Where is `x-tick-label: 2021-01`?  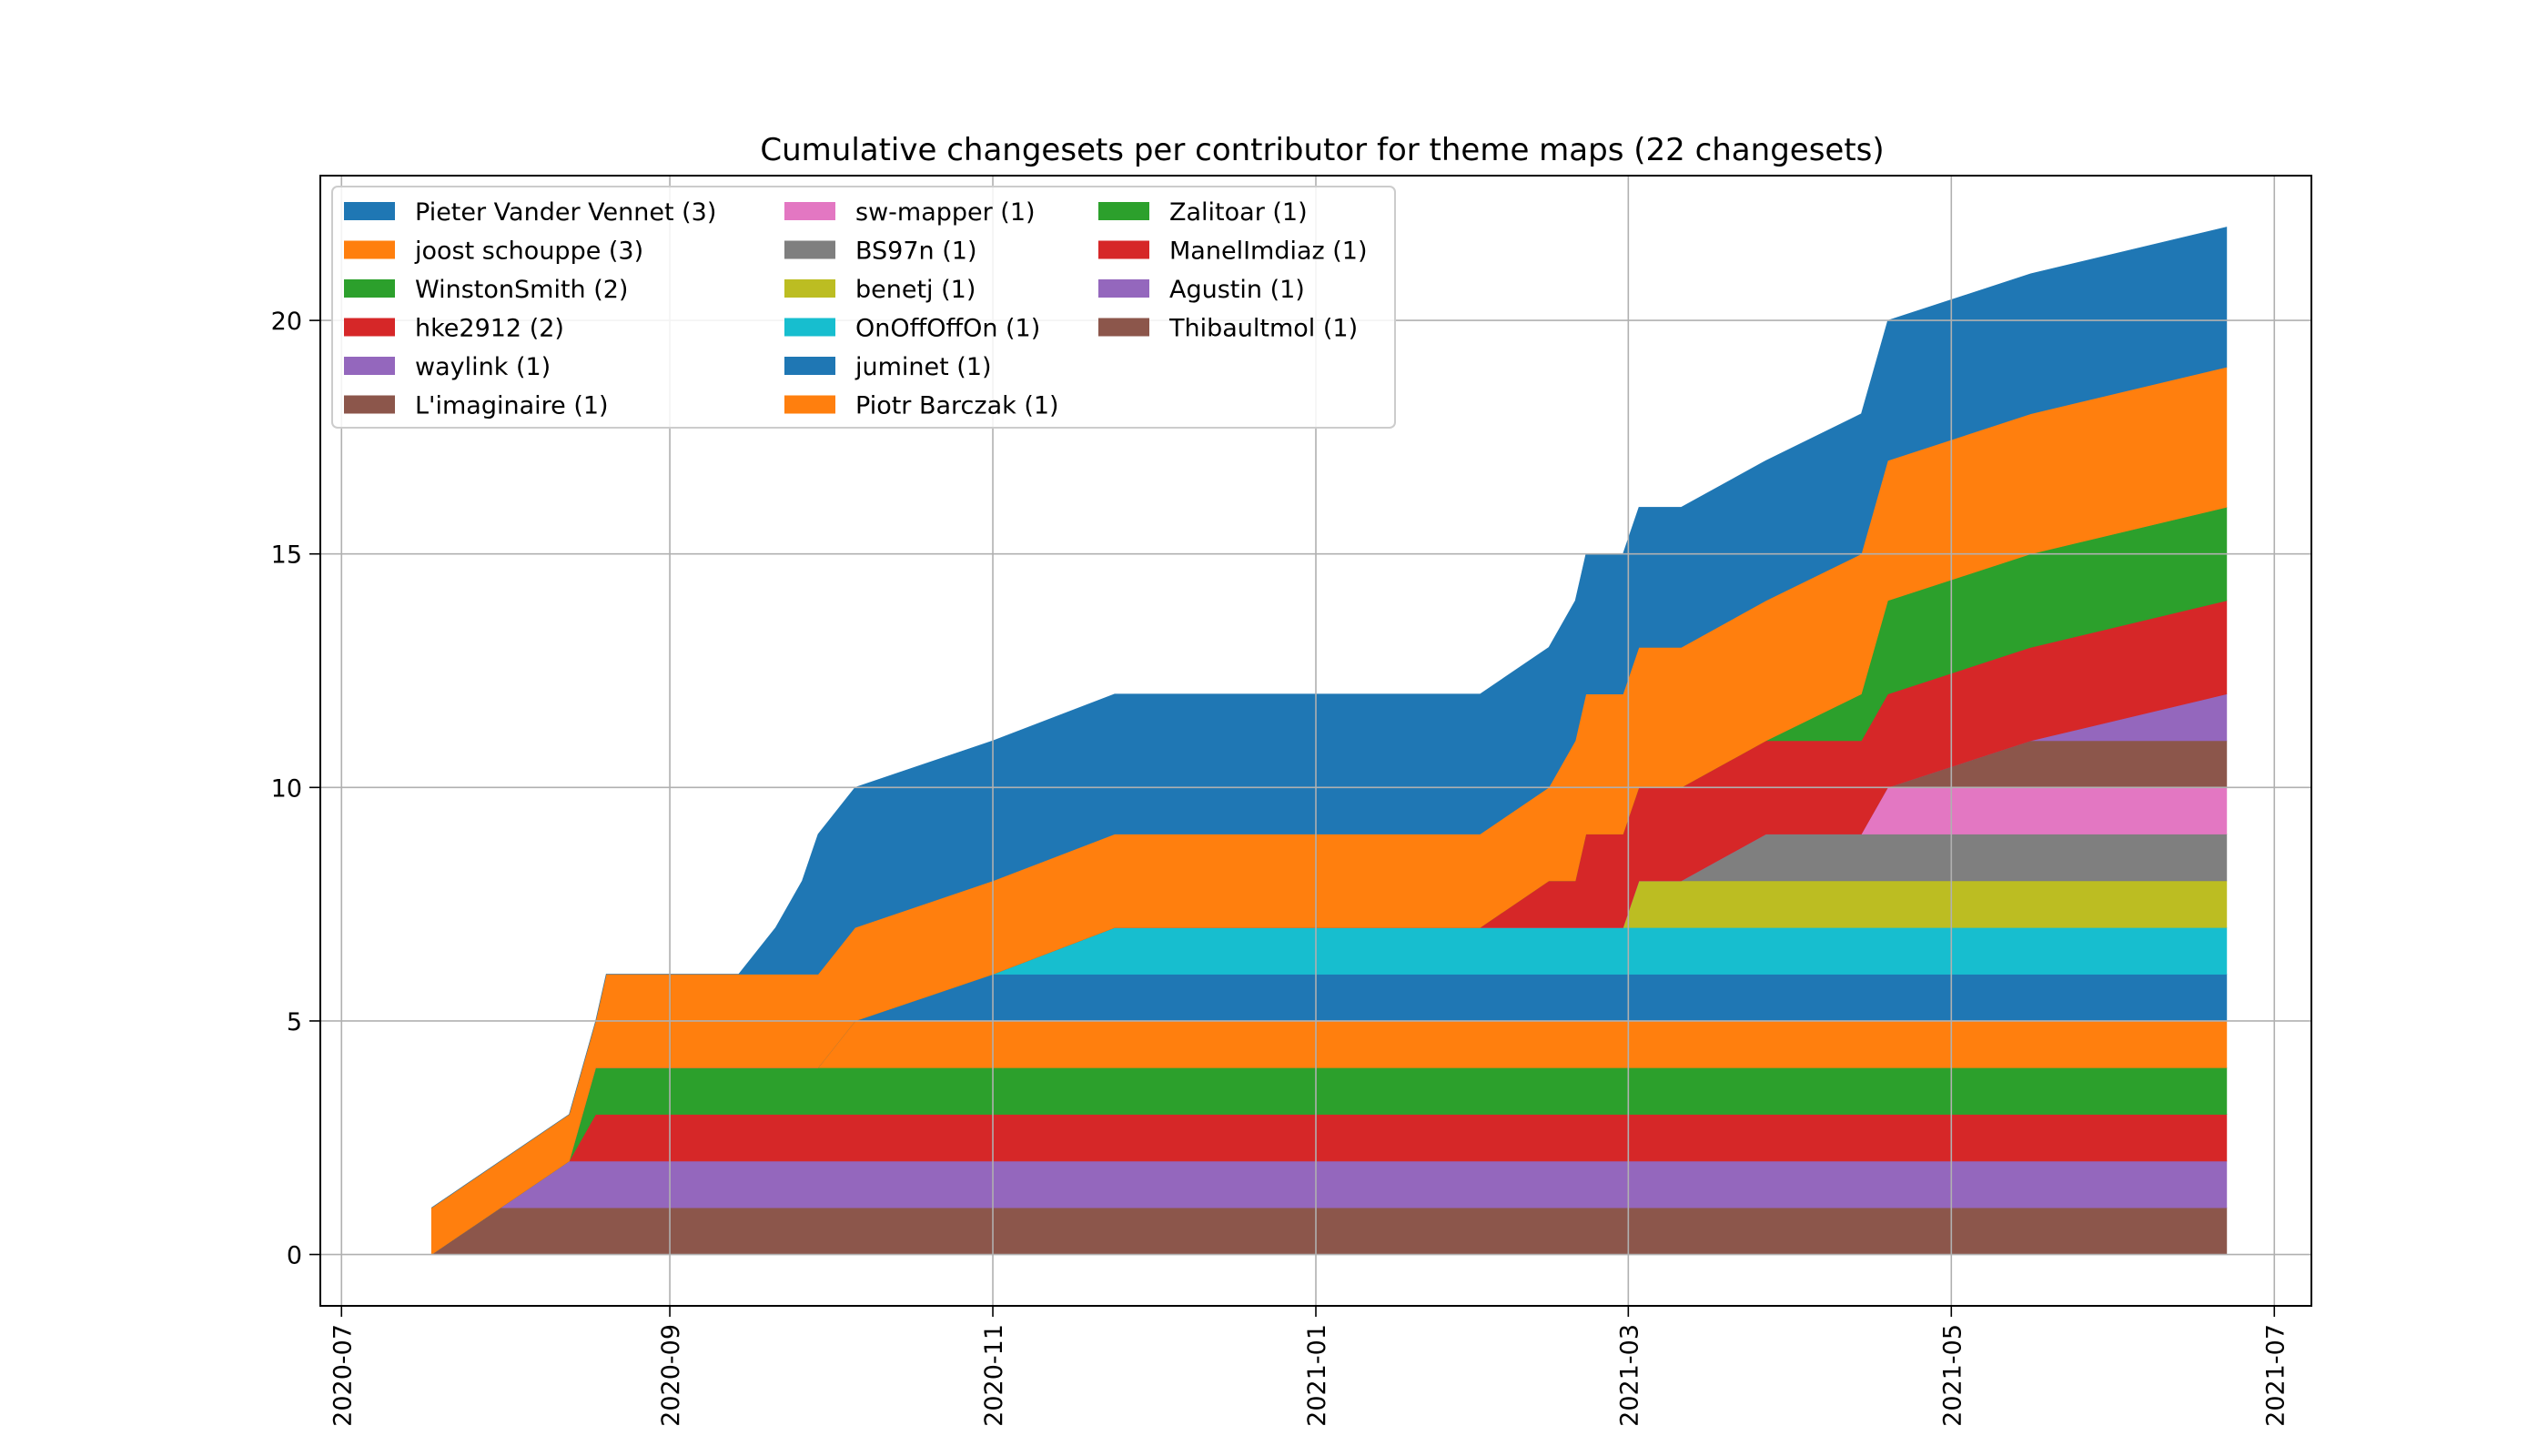
x-tick-label: 2021-01 is located at coordinates (1317, 1376).